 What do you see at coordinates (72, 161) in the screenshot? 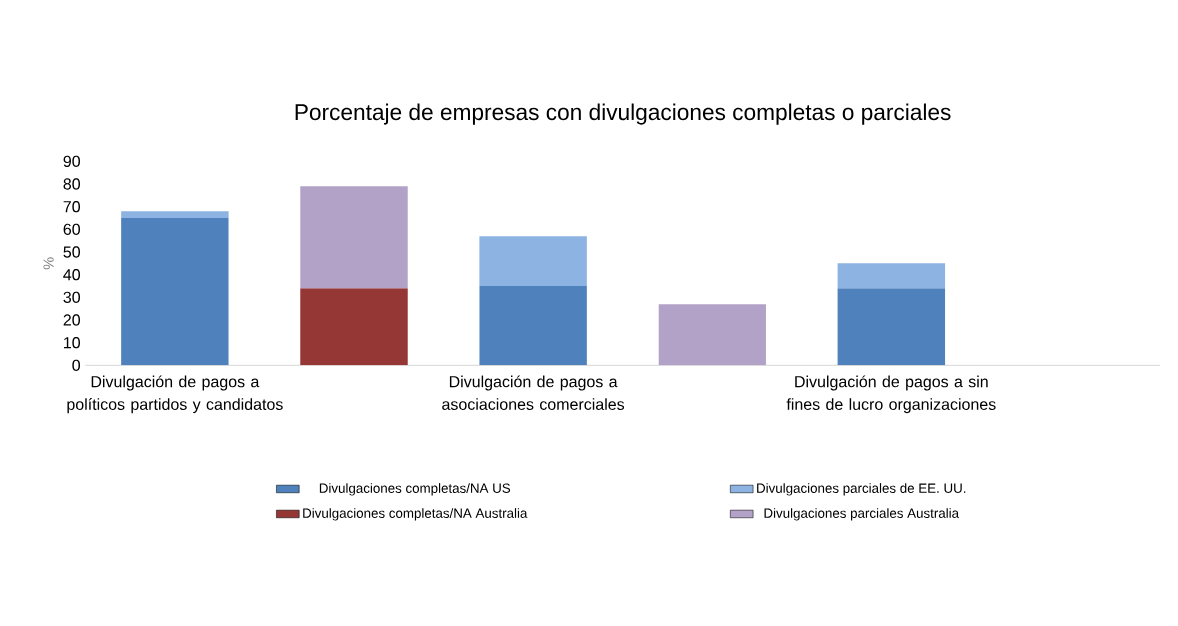
I see `y-tick-label: 90` at bounding box center [72, 161].